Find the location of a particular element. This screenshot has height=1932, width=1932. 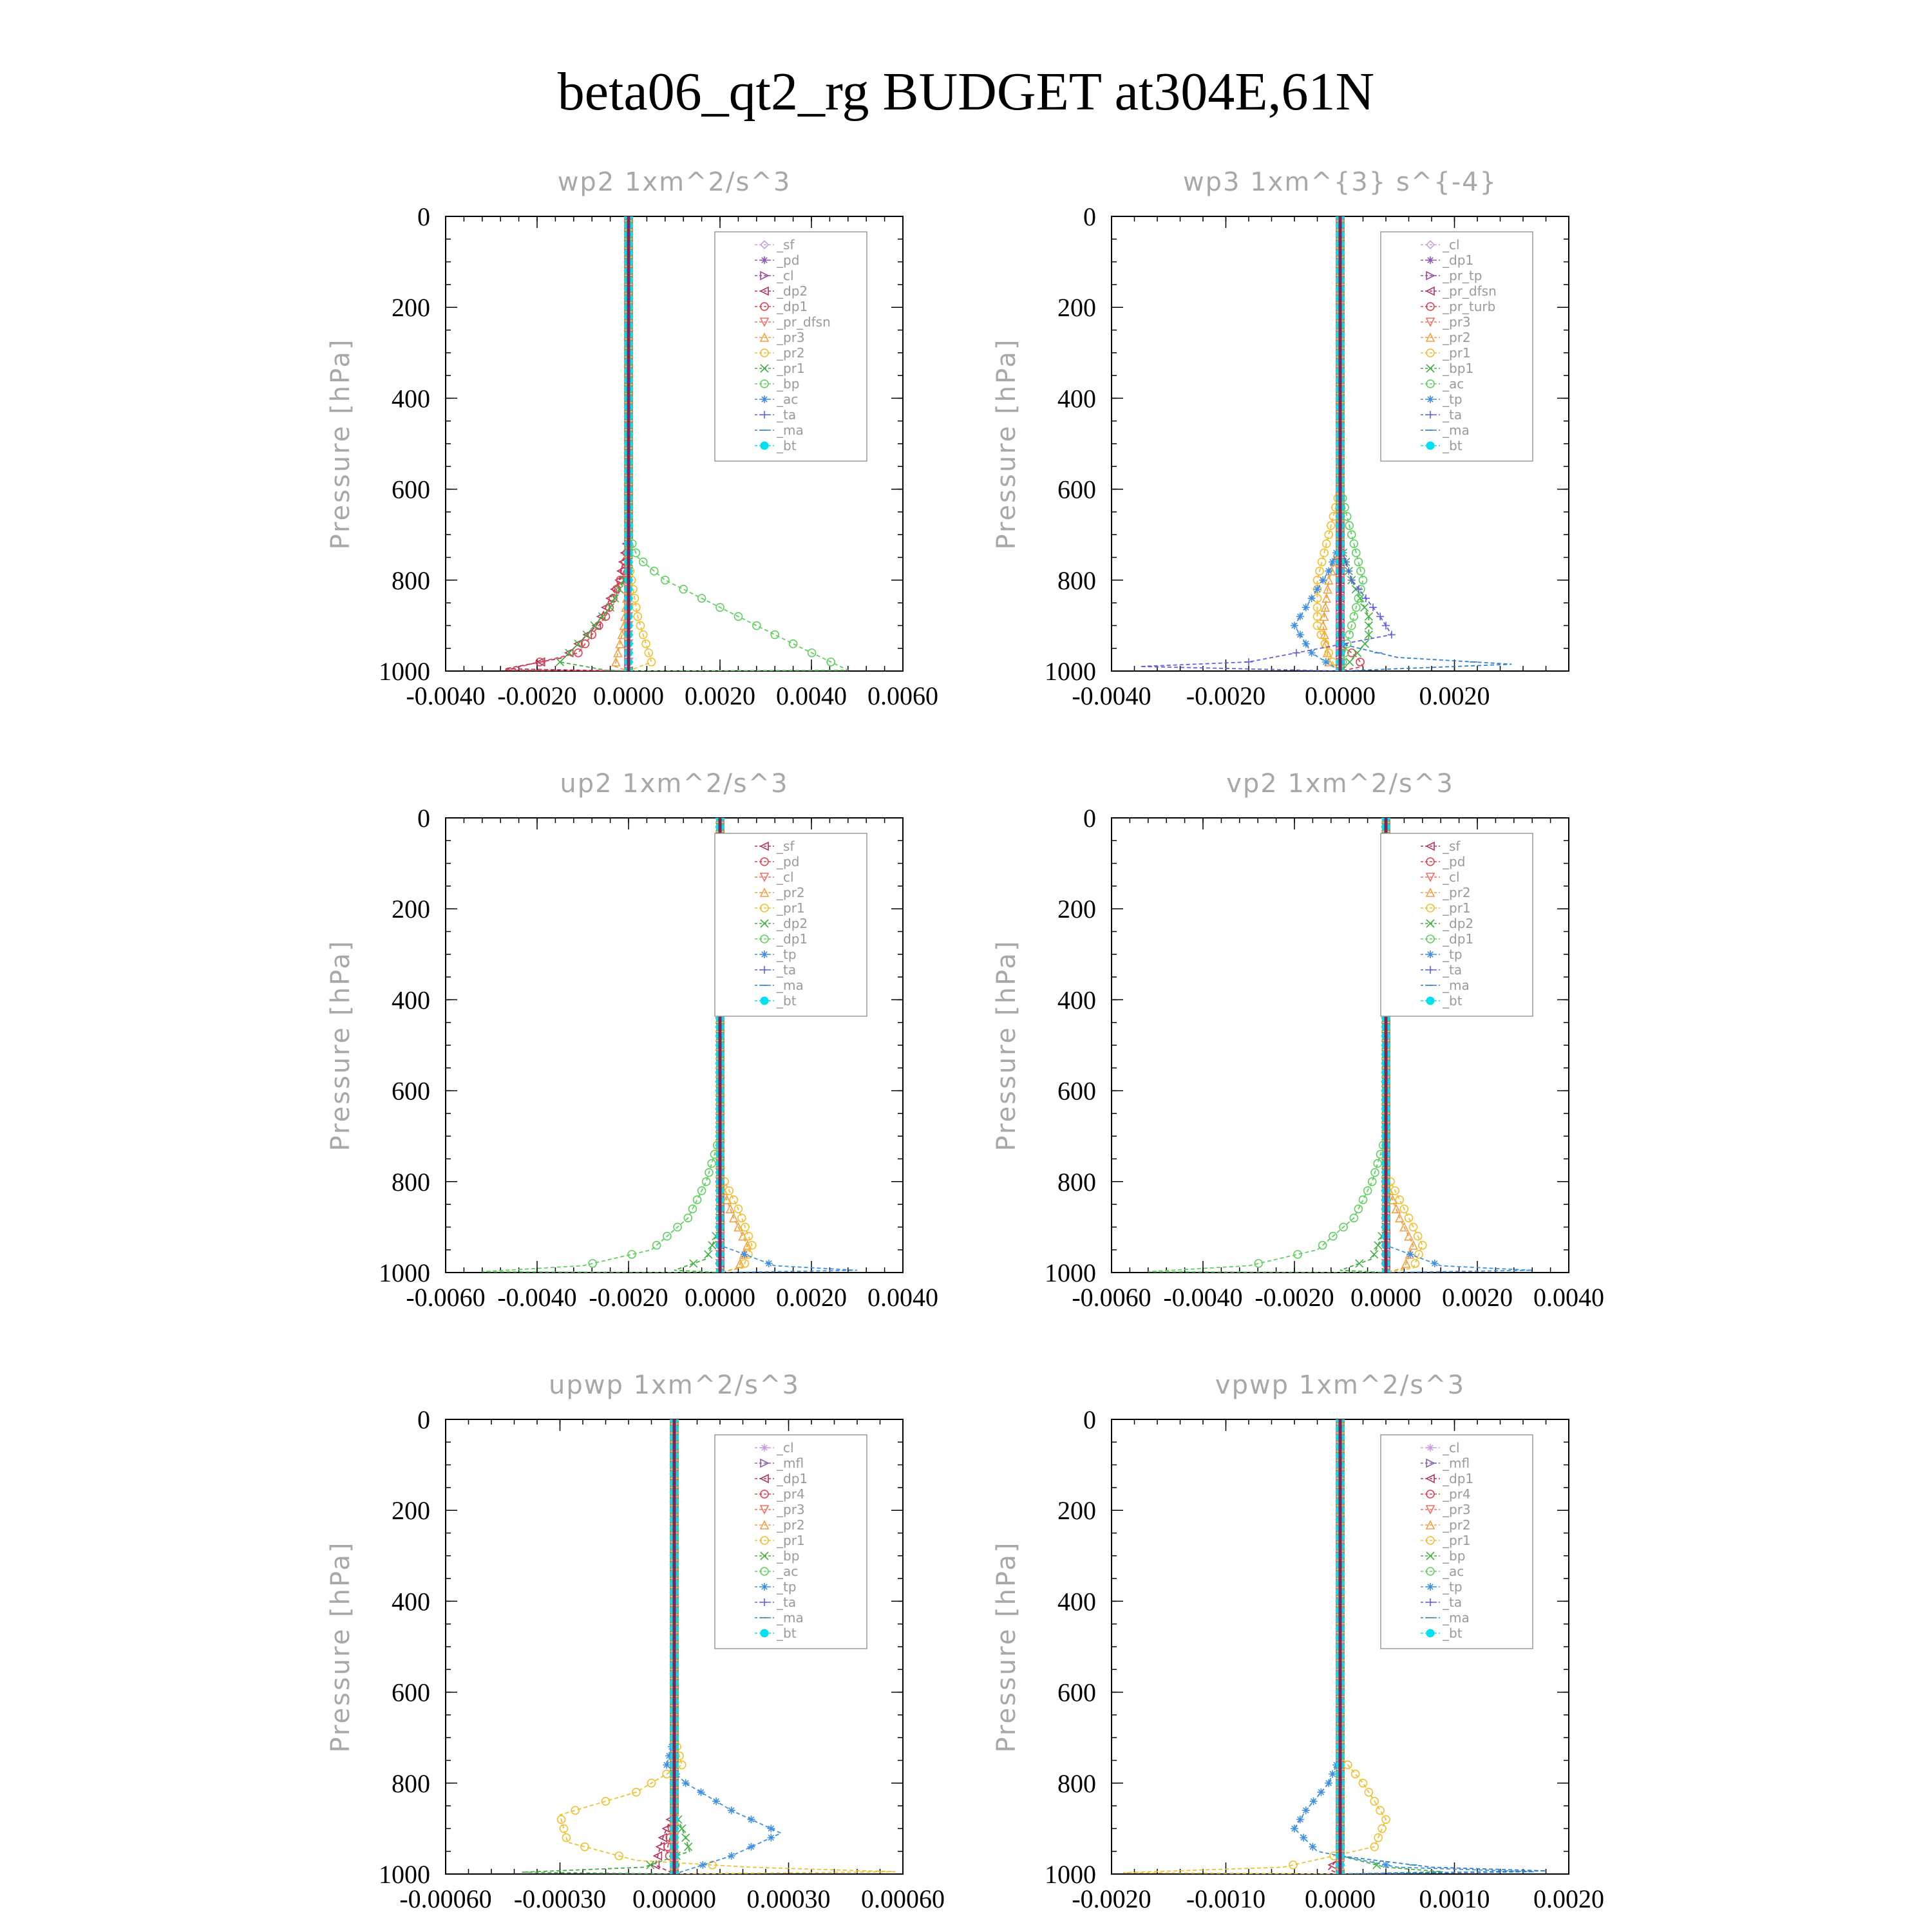

legend-entry: _bp is located at coordinates (777, 384).